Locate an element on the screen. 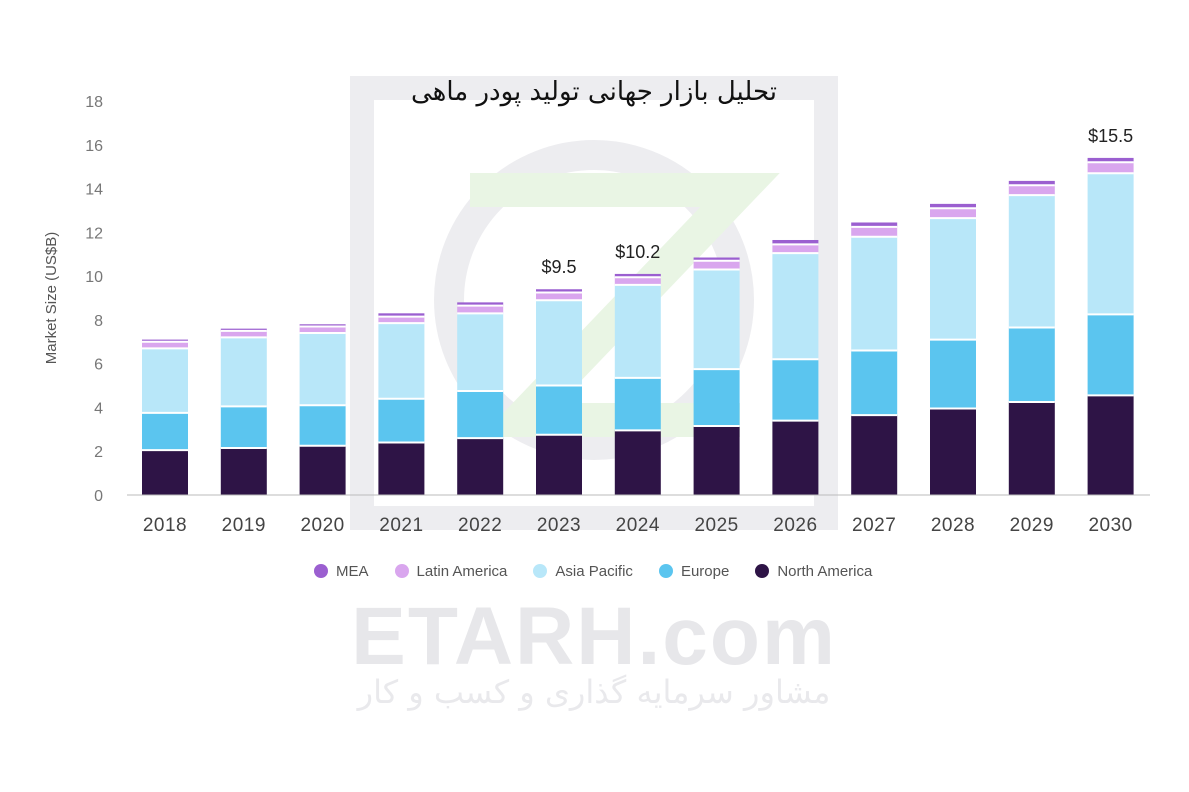 This screenshot has width=1189, height=792. y-tick-label: 2 is located at coordinates (98, 452).